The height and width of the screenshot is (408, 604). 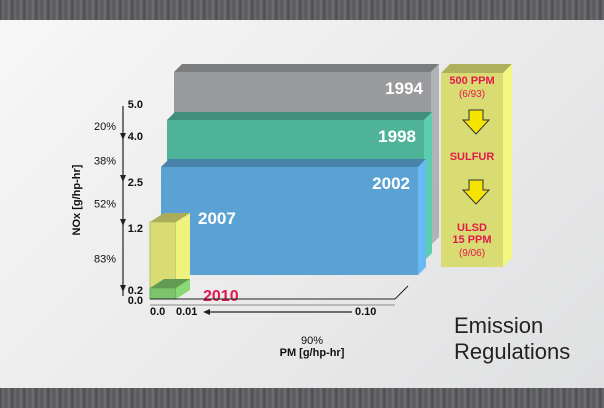 I want to click on sulfur-box-side, so click(x=507, y=165).